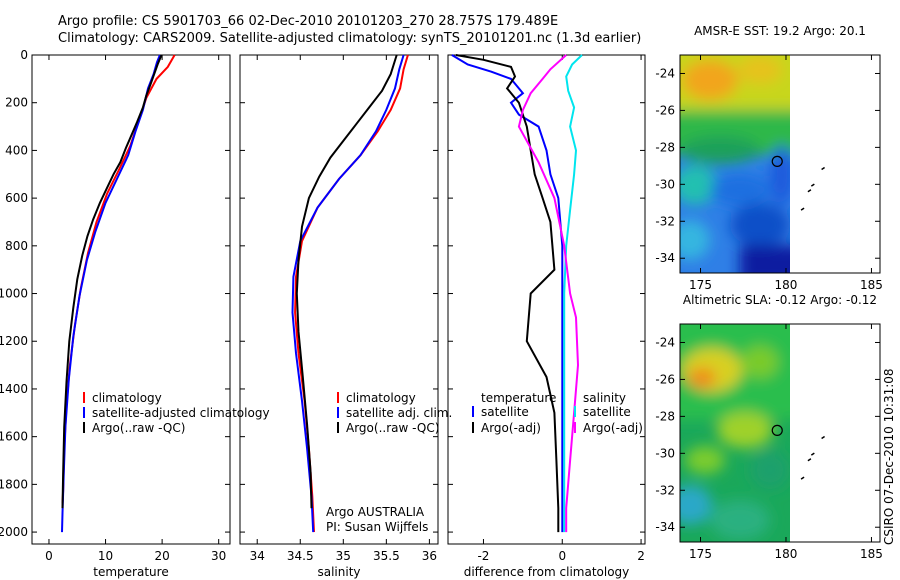  I want to click on temperature-xtick-label: 10, so click(105, 556).